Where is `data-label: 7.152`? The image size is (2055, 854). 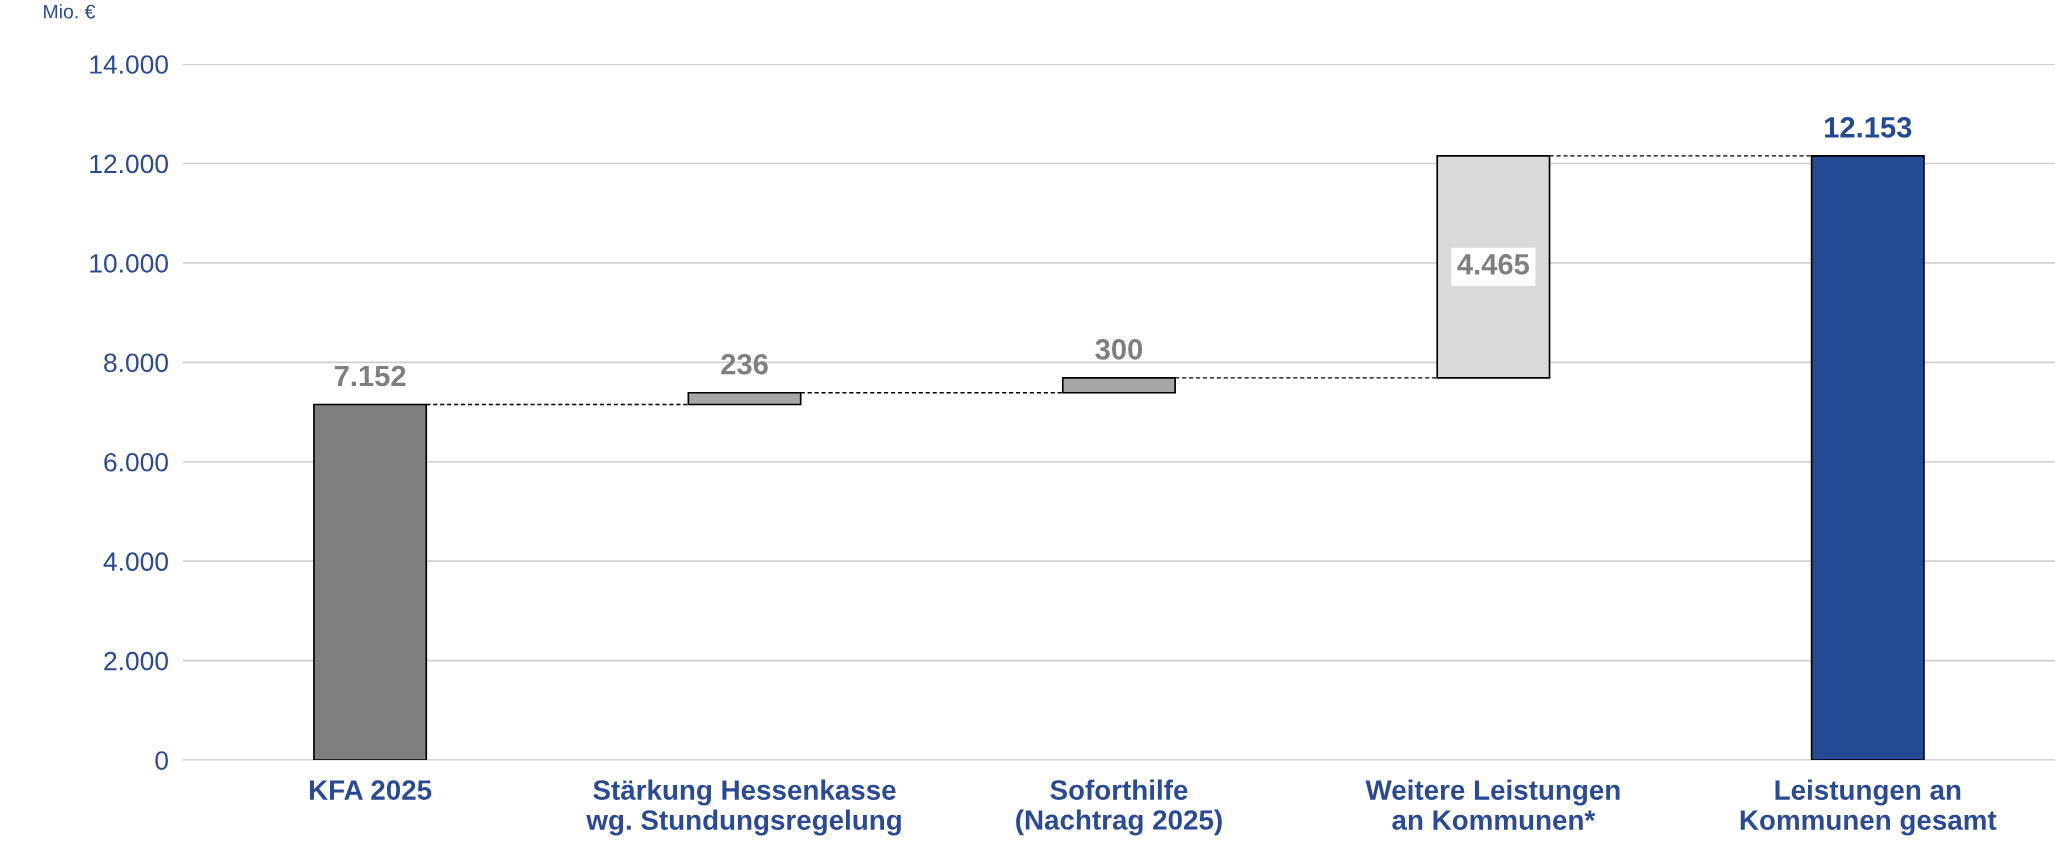
data-label: 7.152 is located at coordinates (370, 376).